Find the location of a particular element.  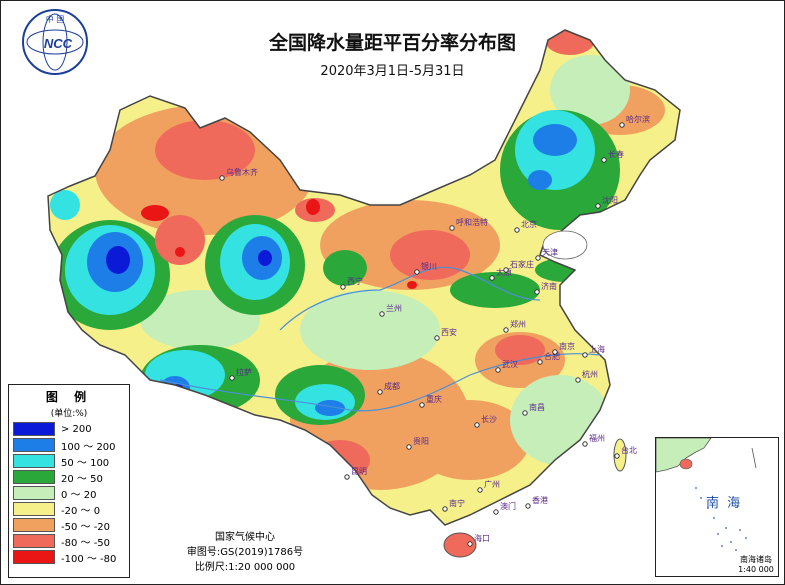

legend-item: 0 ～ 20 is located at coordinates (69, 493).